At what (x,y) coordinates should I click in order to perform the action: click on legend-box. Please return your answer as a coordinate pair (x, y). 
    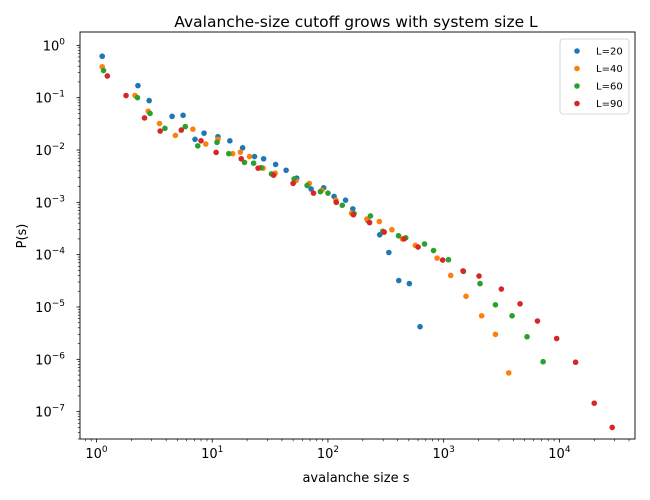
    Looking at the image, I should click on (594, 76).